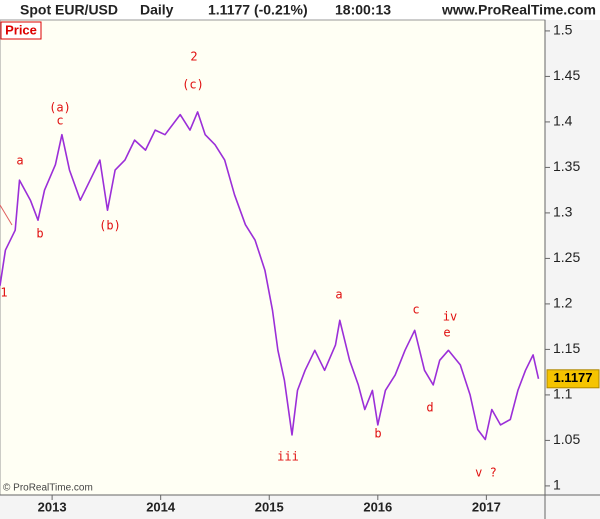  I want to click on x-tick-label: 2016, so click(377, 506).